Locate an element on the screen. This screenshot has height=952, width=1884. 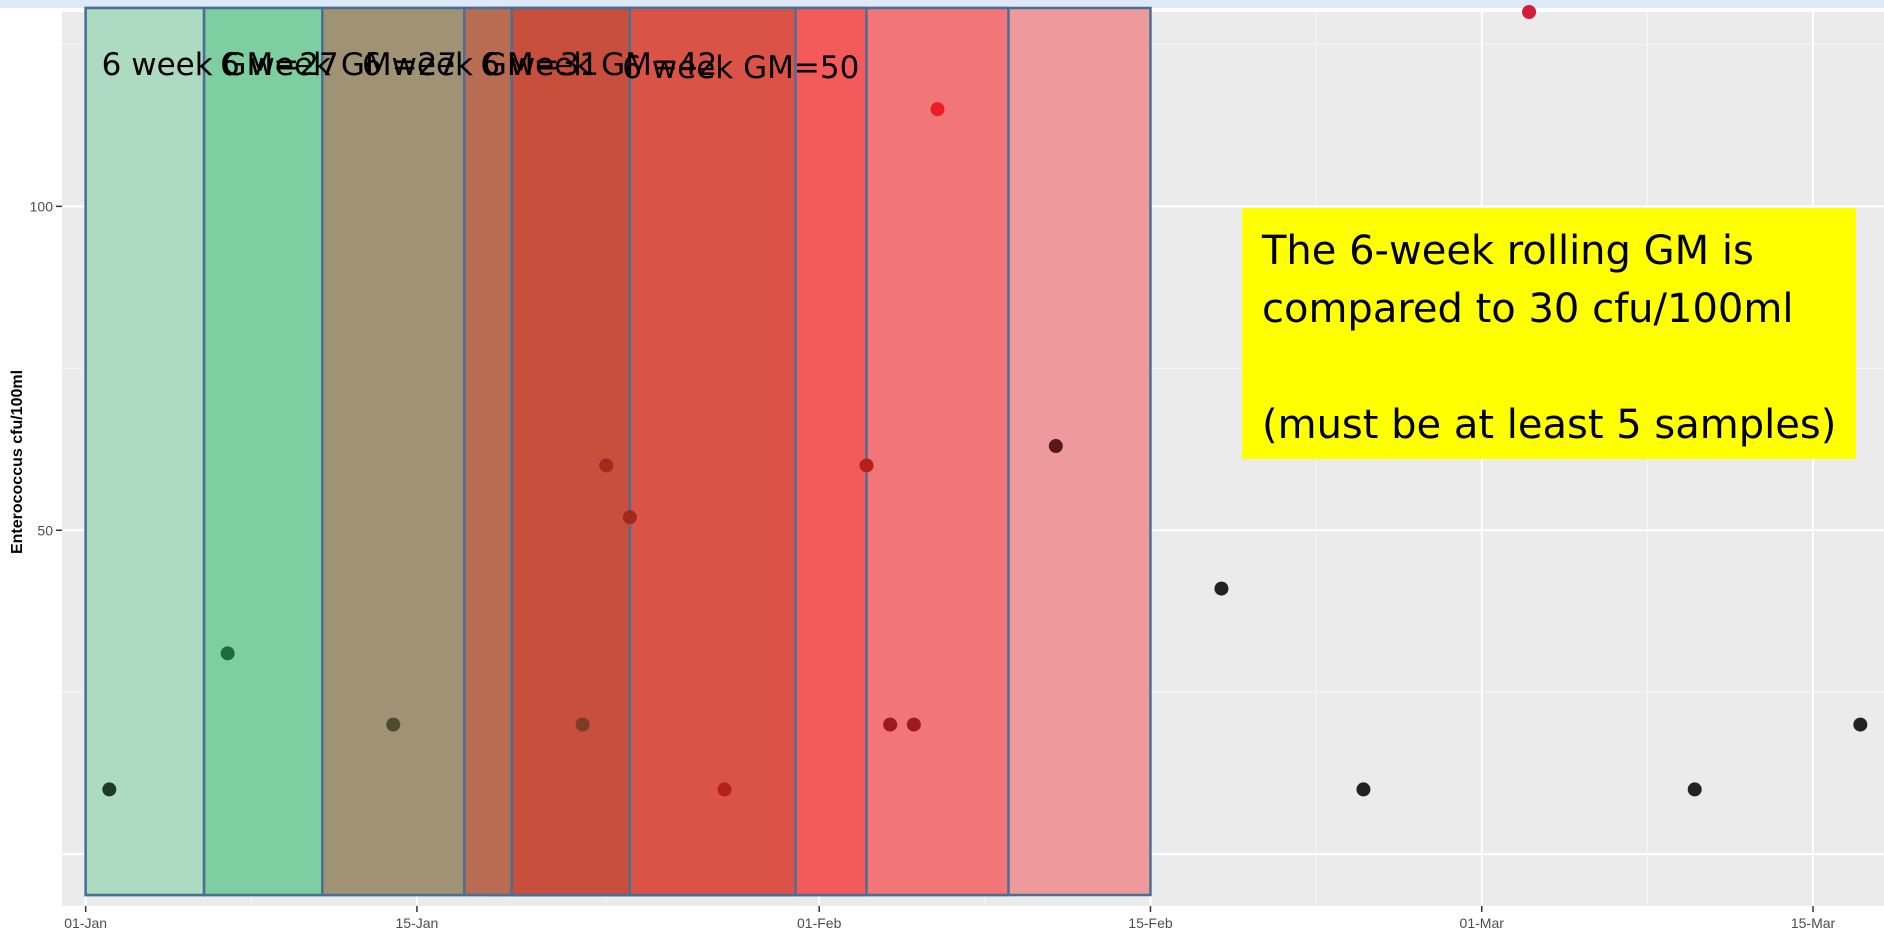
x-axis: 01-Jan 15-Jan 01-Feb 15-Feb 01-Mar 15-Mar is located at coordinates (950, 918).